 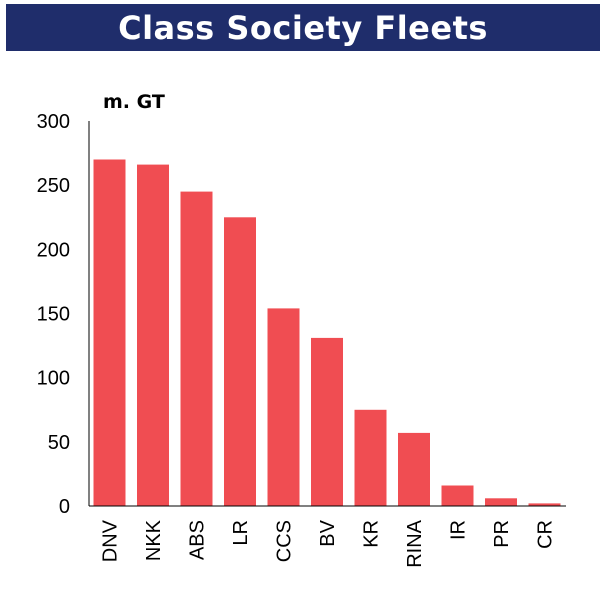 I want to click on bar-bv, so click(x=327, y=421).